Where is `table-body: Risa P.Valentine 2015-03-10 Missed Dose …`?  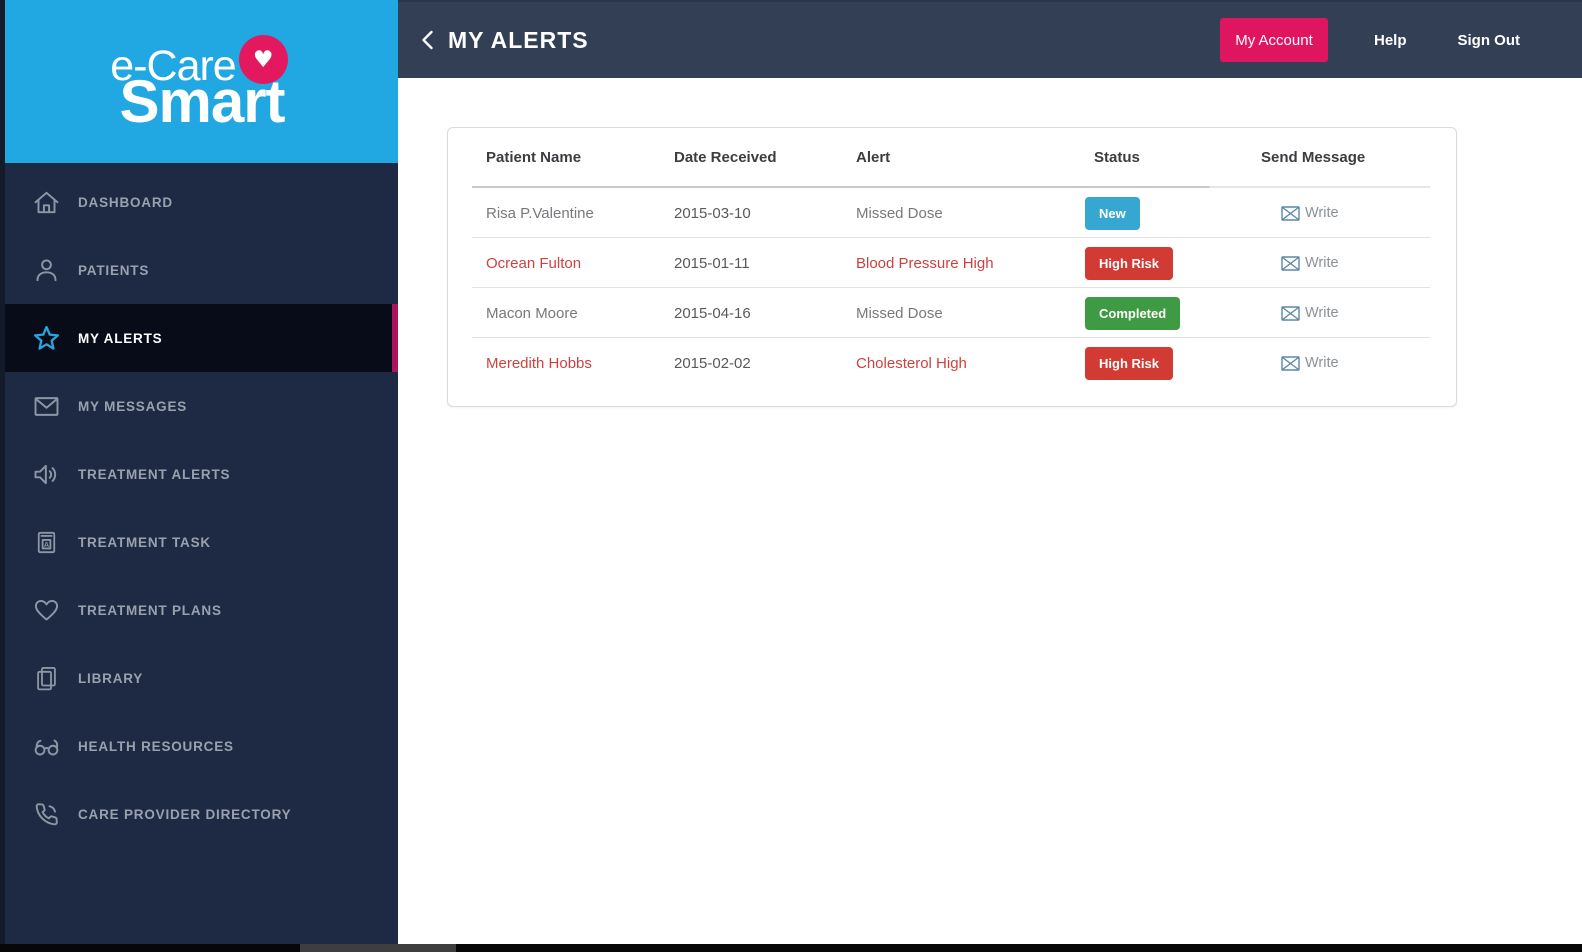
table-body: Risa P.Valentine 2015-03-10 Missed Dose … is located at coordinates (952, 288).